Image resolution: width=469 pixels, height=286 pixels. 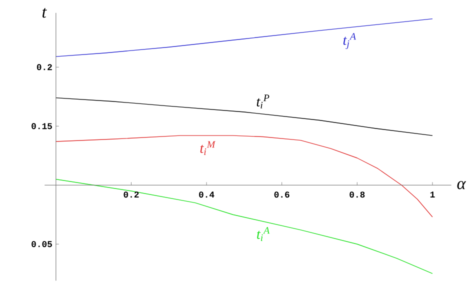 I want to click on line-series, so click(x=244, y=38).